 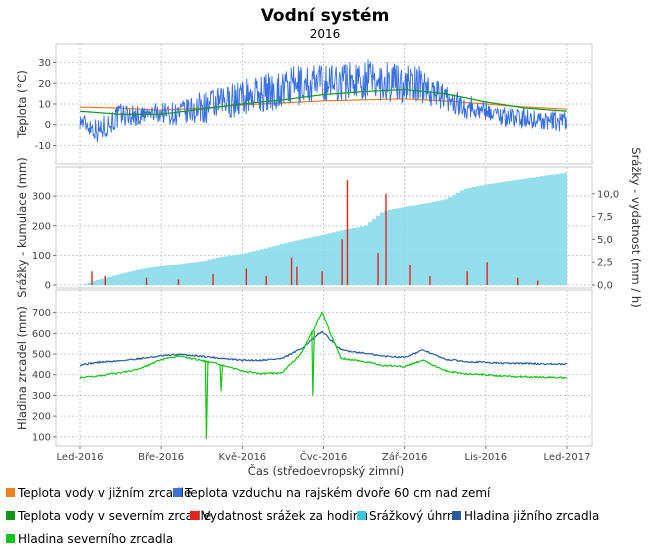 What do you see at coordinates (41, 313) in the screenshot?
I see `y-tick-label: 700` at bounding box center [41, 313].